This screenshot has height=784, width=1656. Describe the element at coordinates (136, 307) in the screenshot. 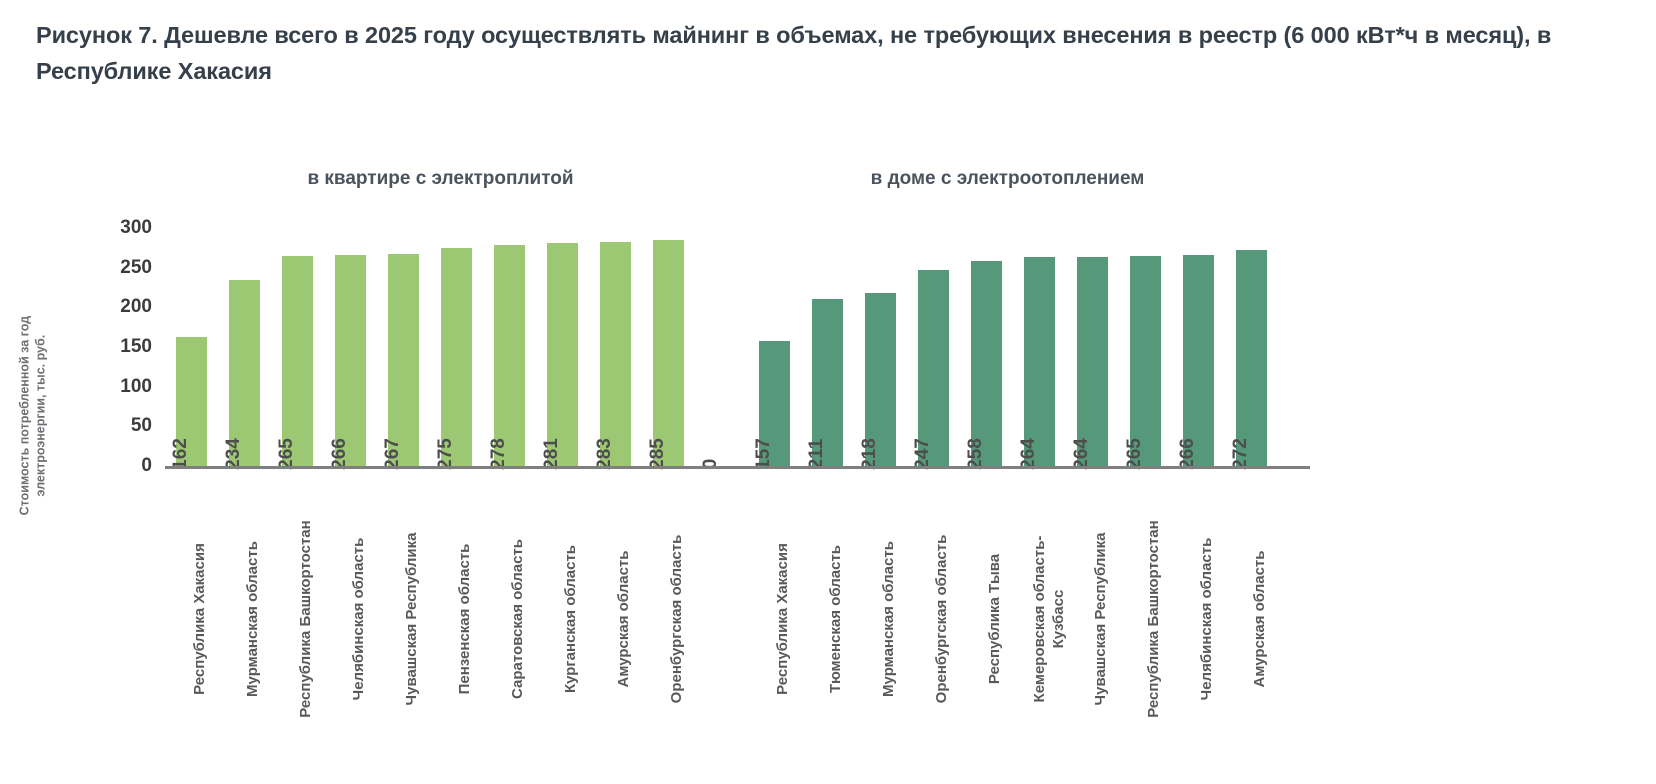

I see `y-tick-label: 200` at that location.